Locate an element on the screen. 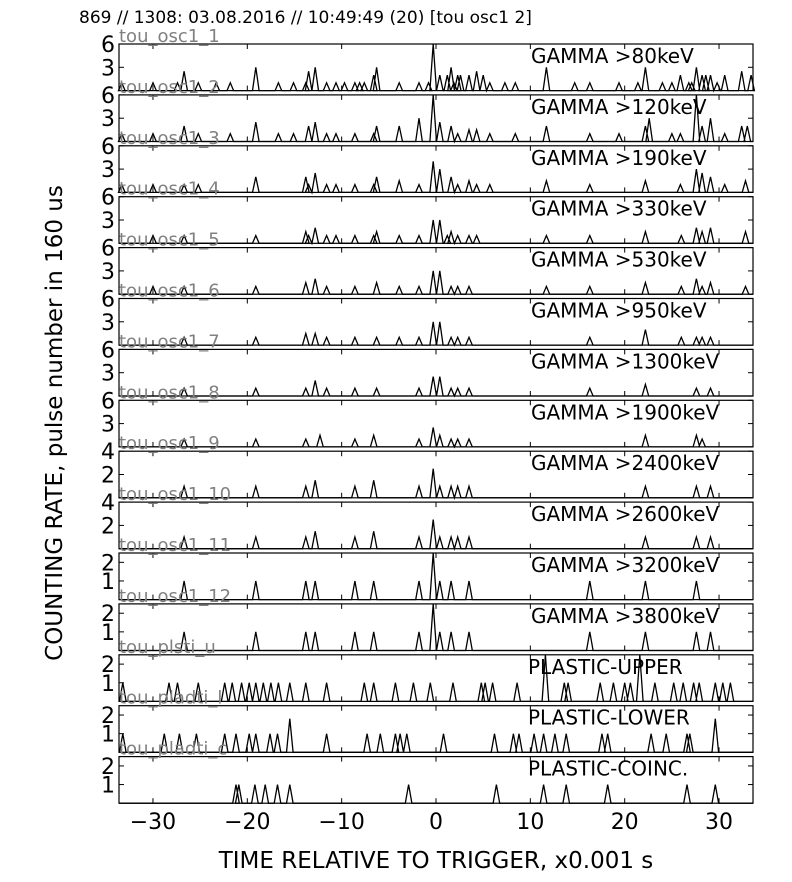 The width and height of the screenshot is (792, 882). x-axis-label: TIME RELATIVE TO TRIGGER, x0.001 s is located at coordinates (436, 861).